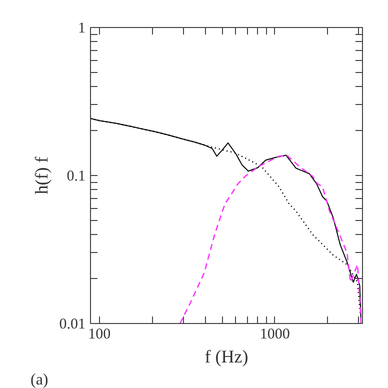 The height and width of the screenshot is (388, 388). I want to click on x-axis-title: f (Hz), so click(226, 356).